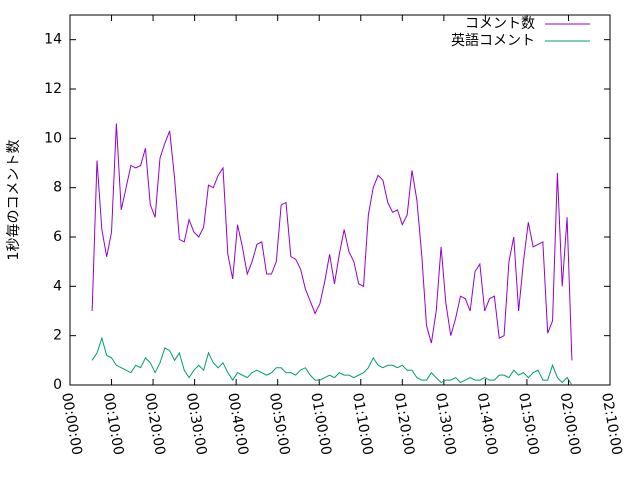 The width and height of the screenshot is (640, 480). What do you see at coordinates (237, 424) in the screenshot?
I see `x-tick-label: 00:40:00` at bounding box center [237, 424].